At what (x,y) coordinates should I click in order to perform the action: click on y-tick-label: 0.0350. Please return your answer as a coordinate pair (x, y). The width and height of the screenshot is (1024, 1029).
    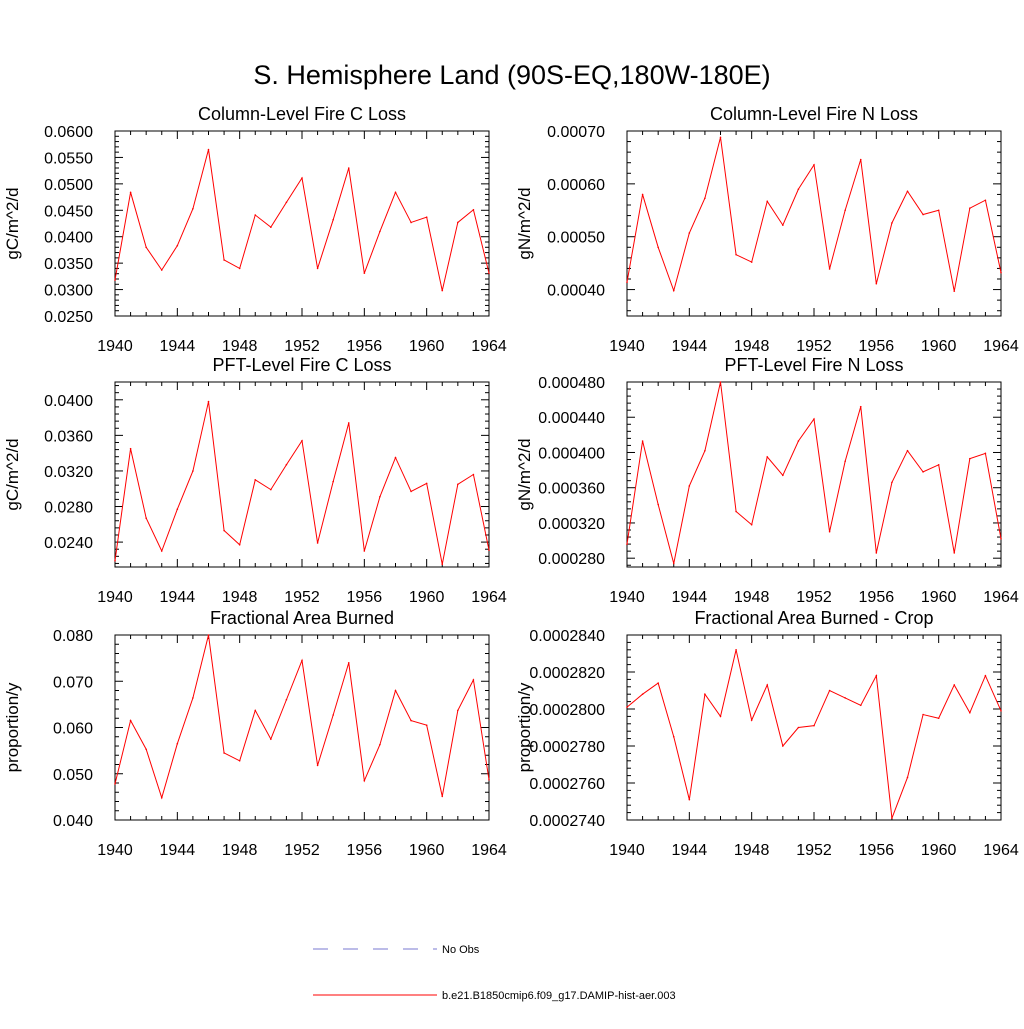
    Looking at the image, I should click on (68, 264).